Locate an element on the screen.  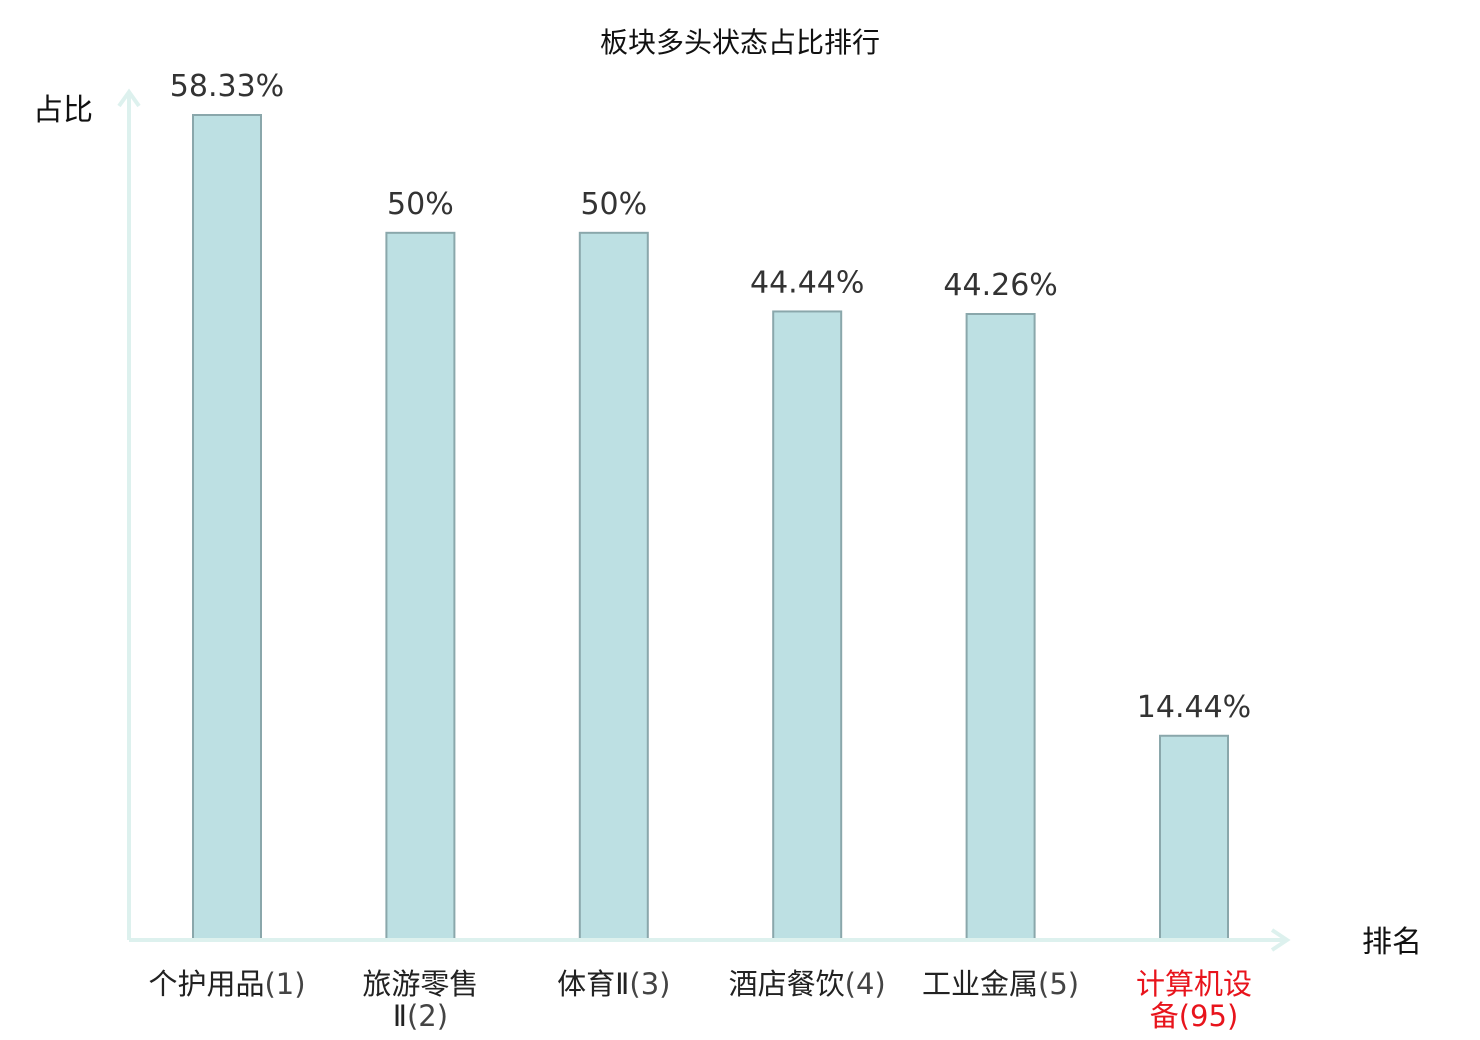
chart-title: 板块多头状态占比排行 is located at coordinates (740, 42).